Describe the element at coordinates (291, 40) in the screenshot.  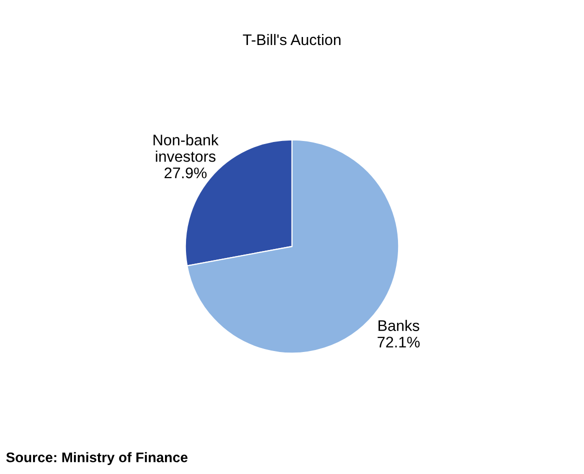
I see `chart-title: T-Bill's Auction` at that location.